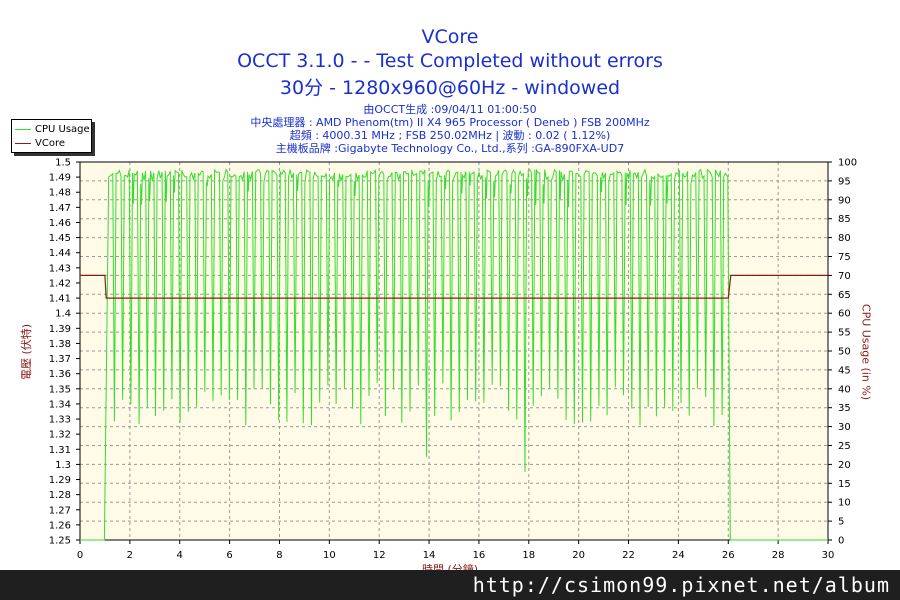 This screenshot has width=900, height=600. Describe the element at coordinates (379, 555) in the screenshot. I see `x-tick-label: 12` at that location.